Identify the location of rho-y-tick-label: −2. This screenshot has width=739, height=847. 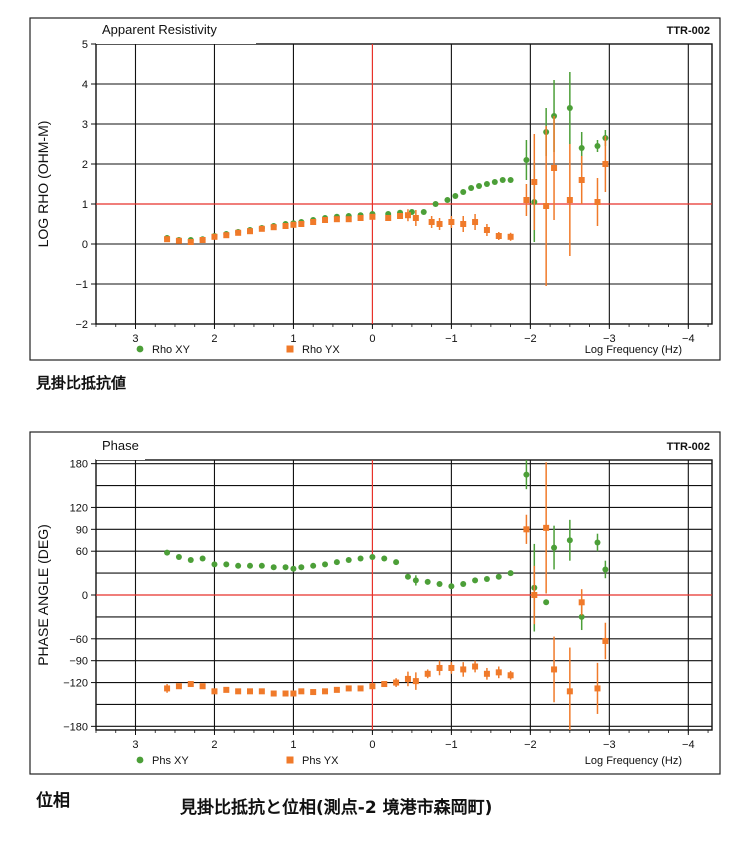
(81, 325).